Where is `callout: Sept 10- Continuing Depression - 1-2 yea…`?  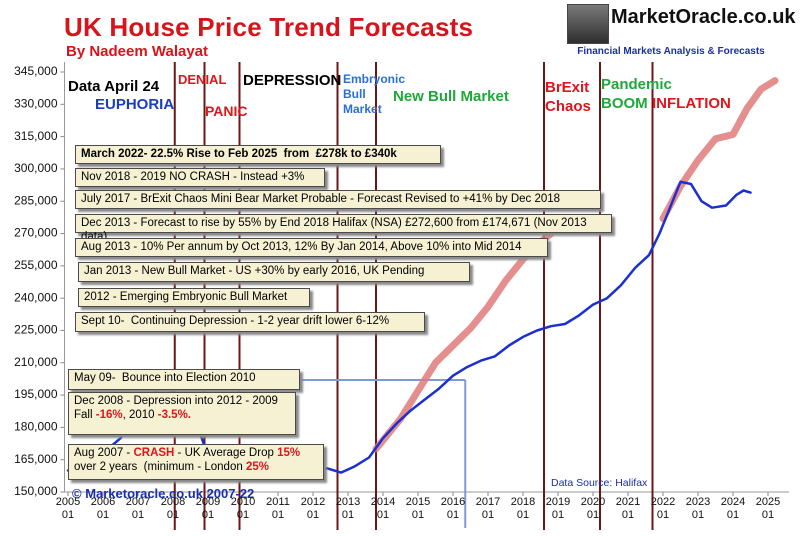 callout: Sept 10- Continuing Depression - 1-2 yea… is located at coordinates (250, 322).